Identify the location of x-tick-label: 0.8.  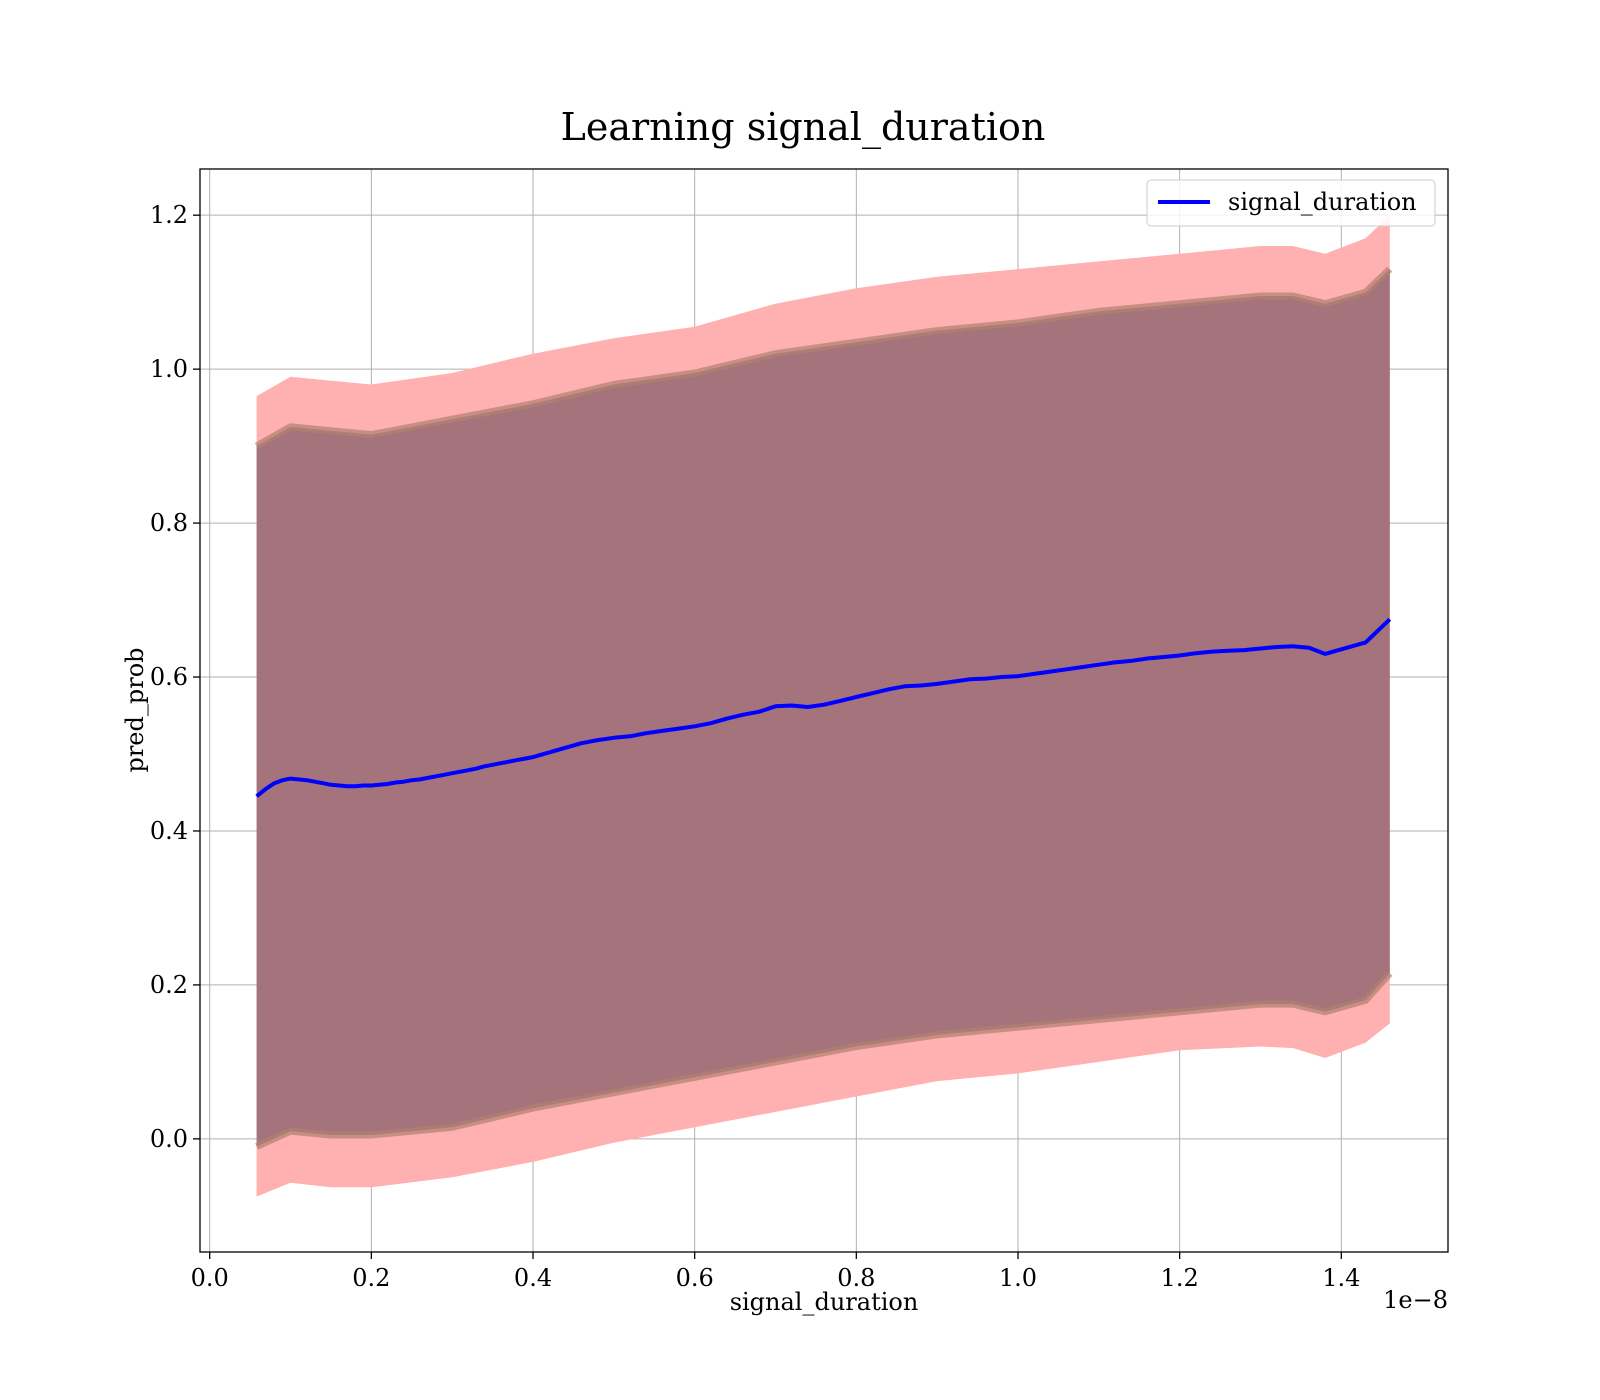
(856, 1278).